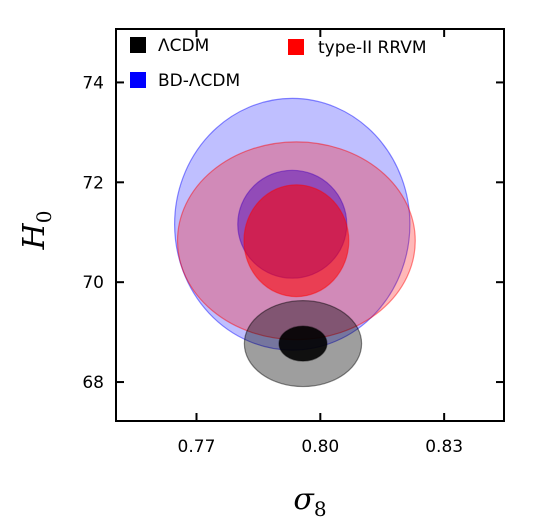  I want to click on contour-cdm-68pct, so click(303, 343).